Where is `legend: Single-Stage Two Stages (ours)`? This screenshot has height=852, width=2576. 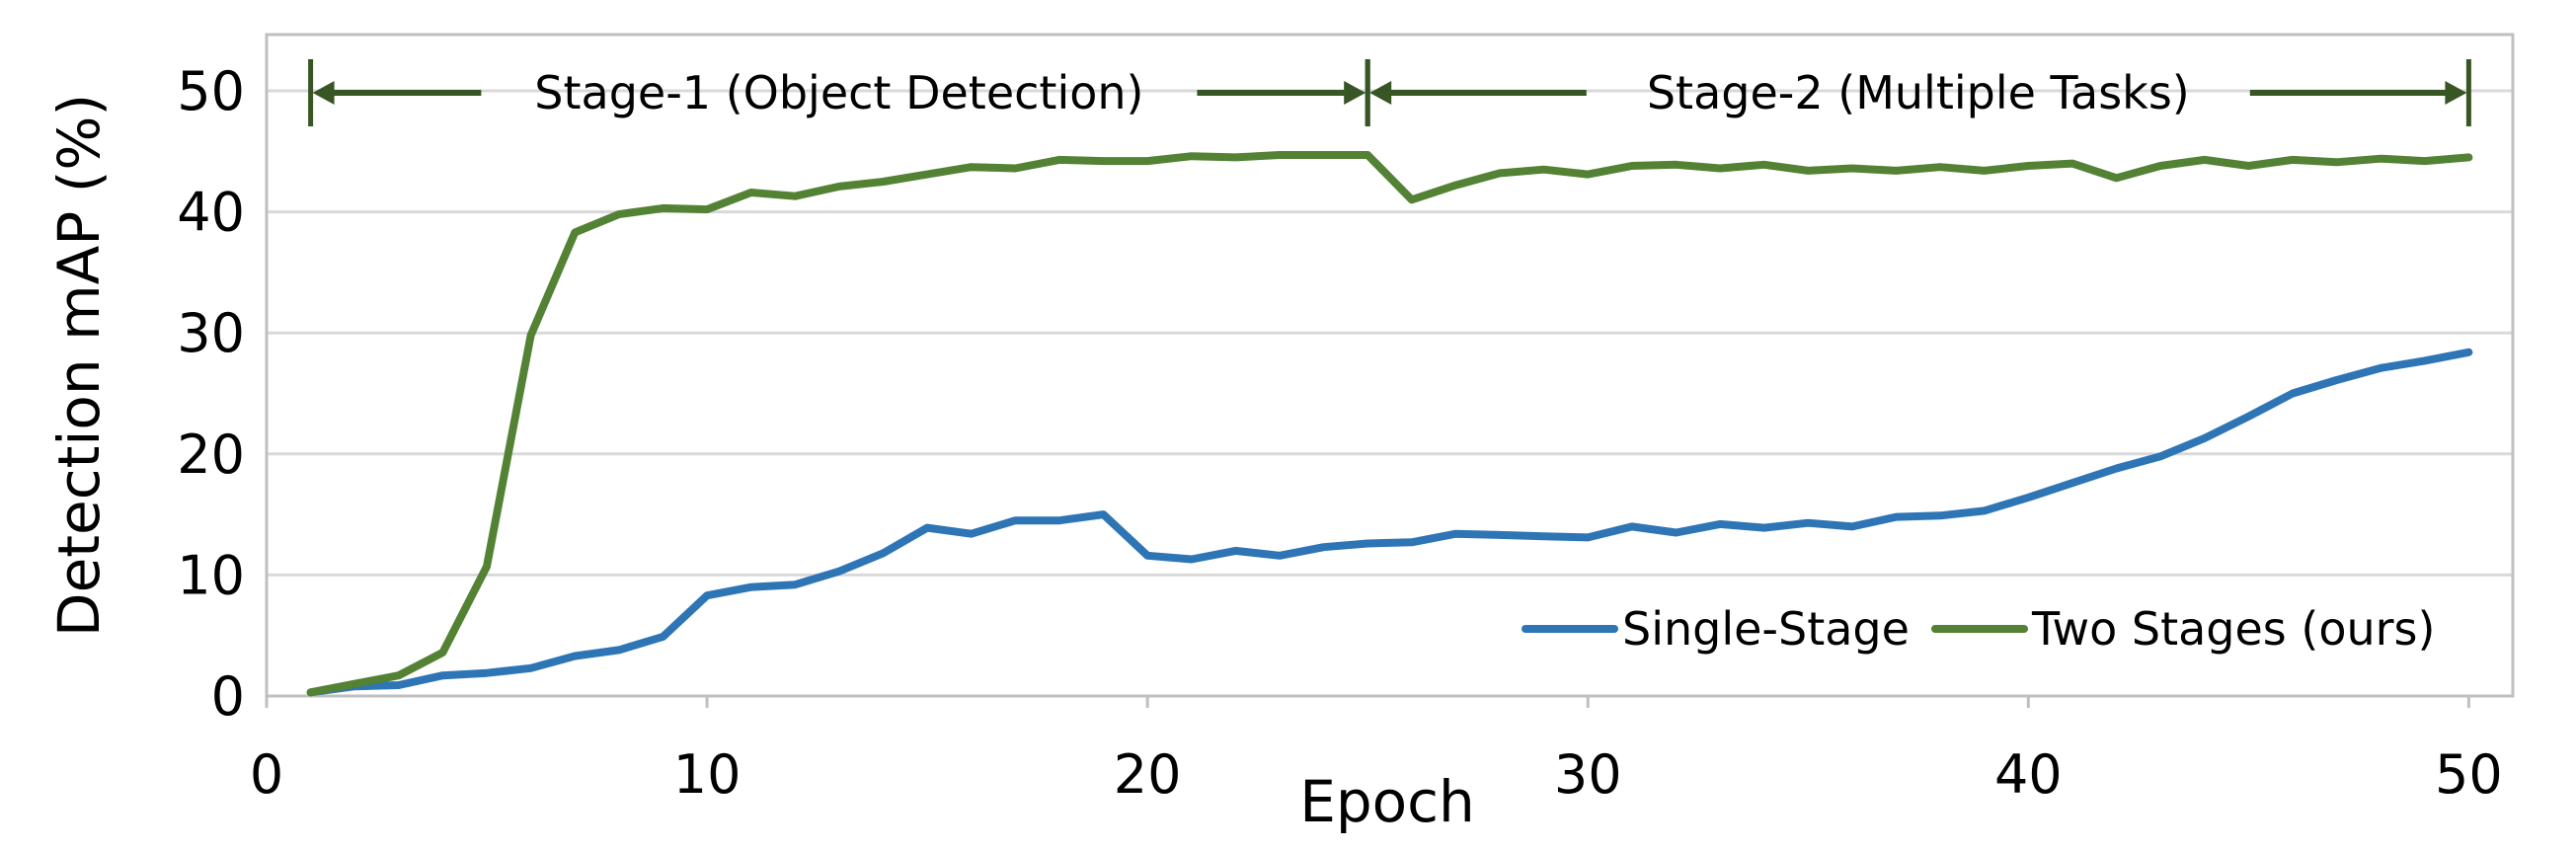 legend: Single-Stage Two Stages (ours) is located at coordinates (1978, 629).